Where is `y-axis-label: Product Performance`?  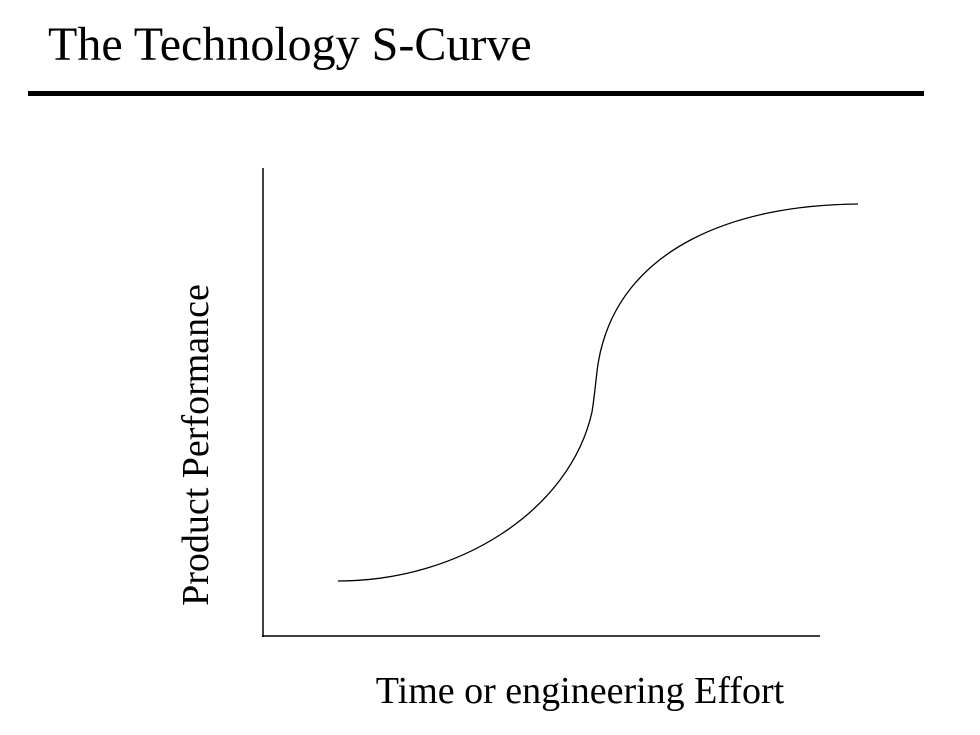 y-axis-label: Product Performance is located at coordinates (196, 445).